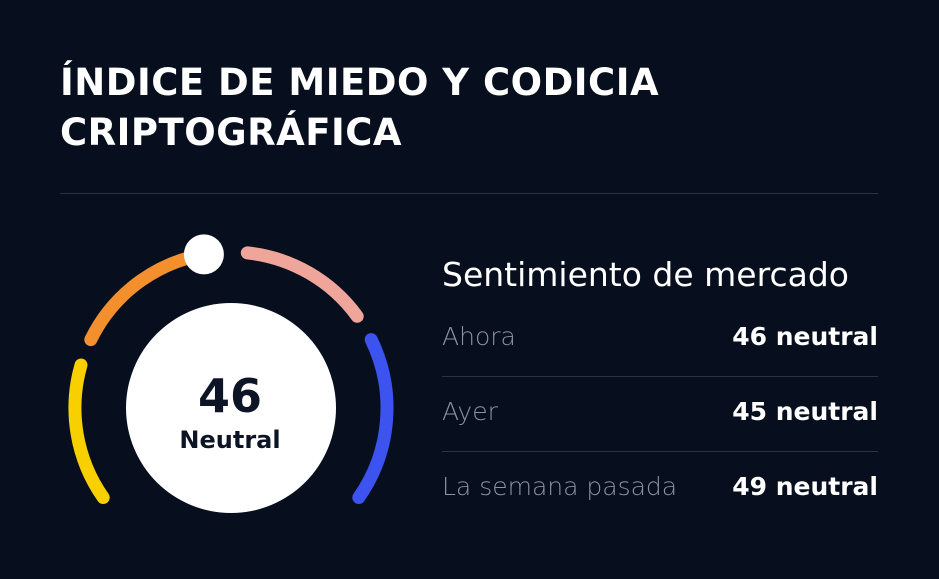 The height and width of the screenshot is (579, 939). I want to click on sentiment-row-last-week: La semana pasada 49 neutral, so click(660, 489).